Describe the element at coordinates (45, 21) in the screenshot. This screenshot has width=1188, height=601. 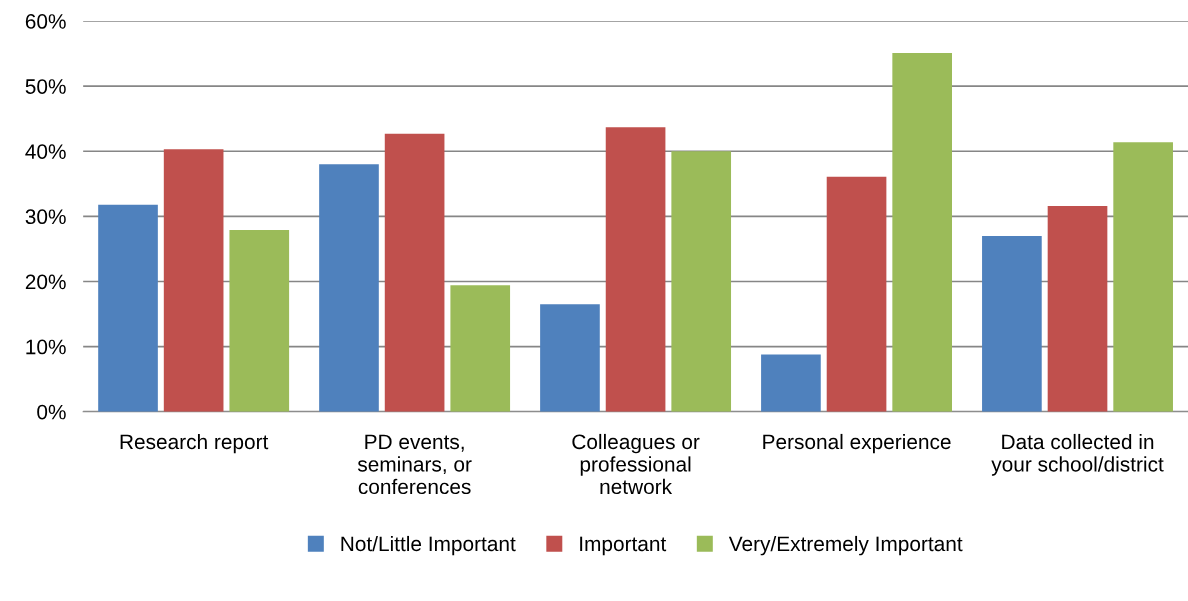
I see `y-tick-label: 60%` at that location.